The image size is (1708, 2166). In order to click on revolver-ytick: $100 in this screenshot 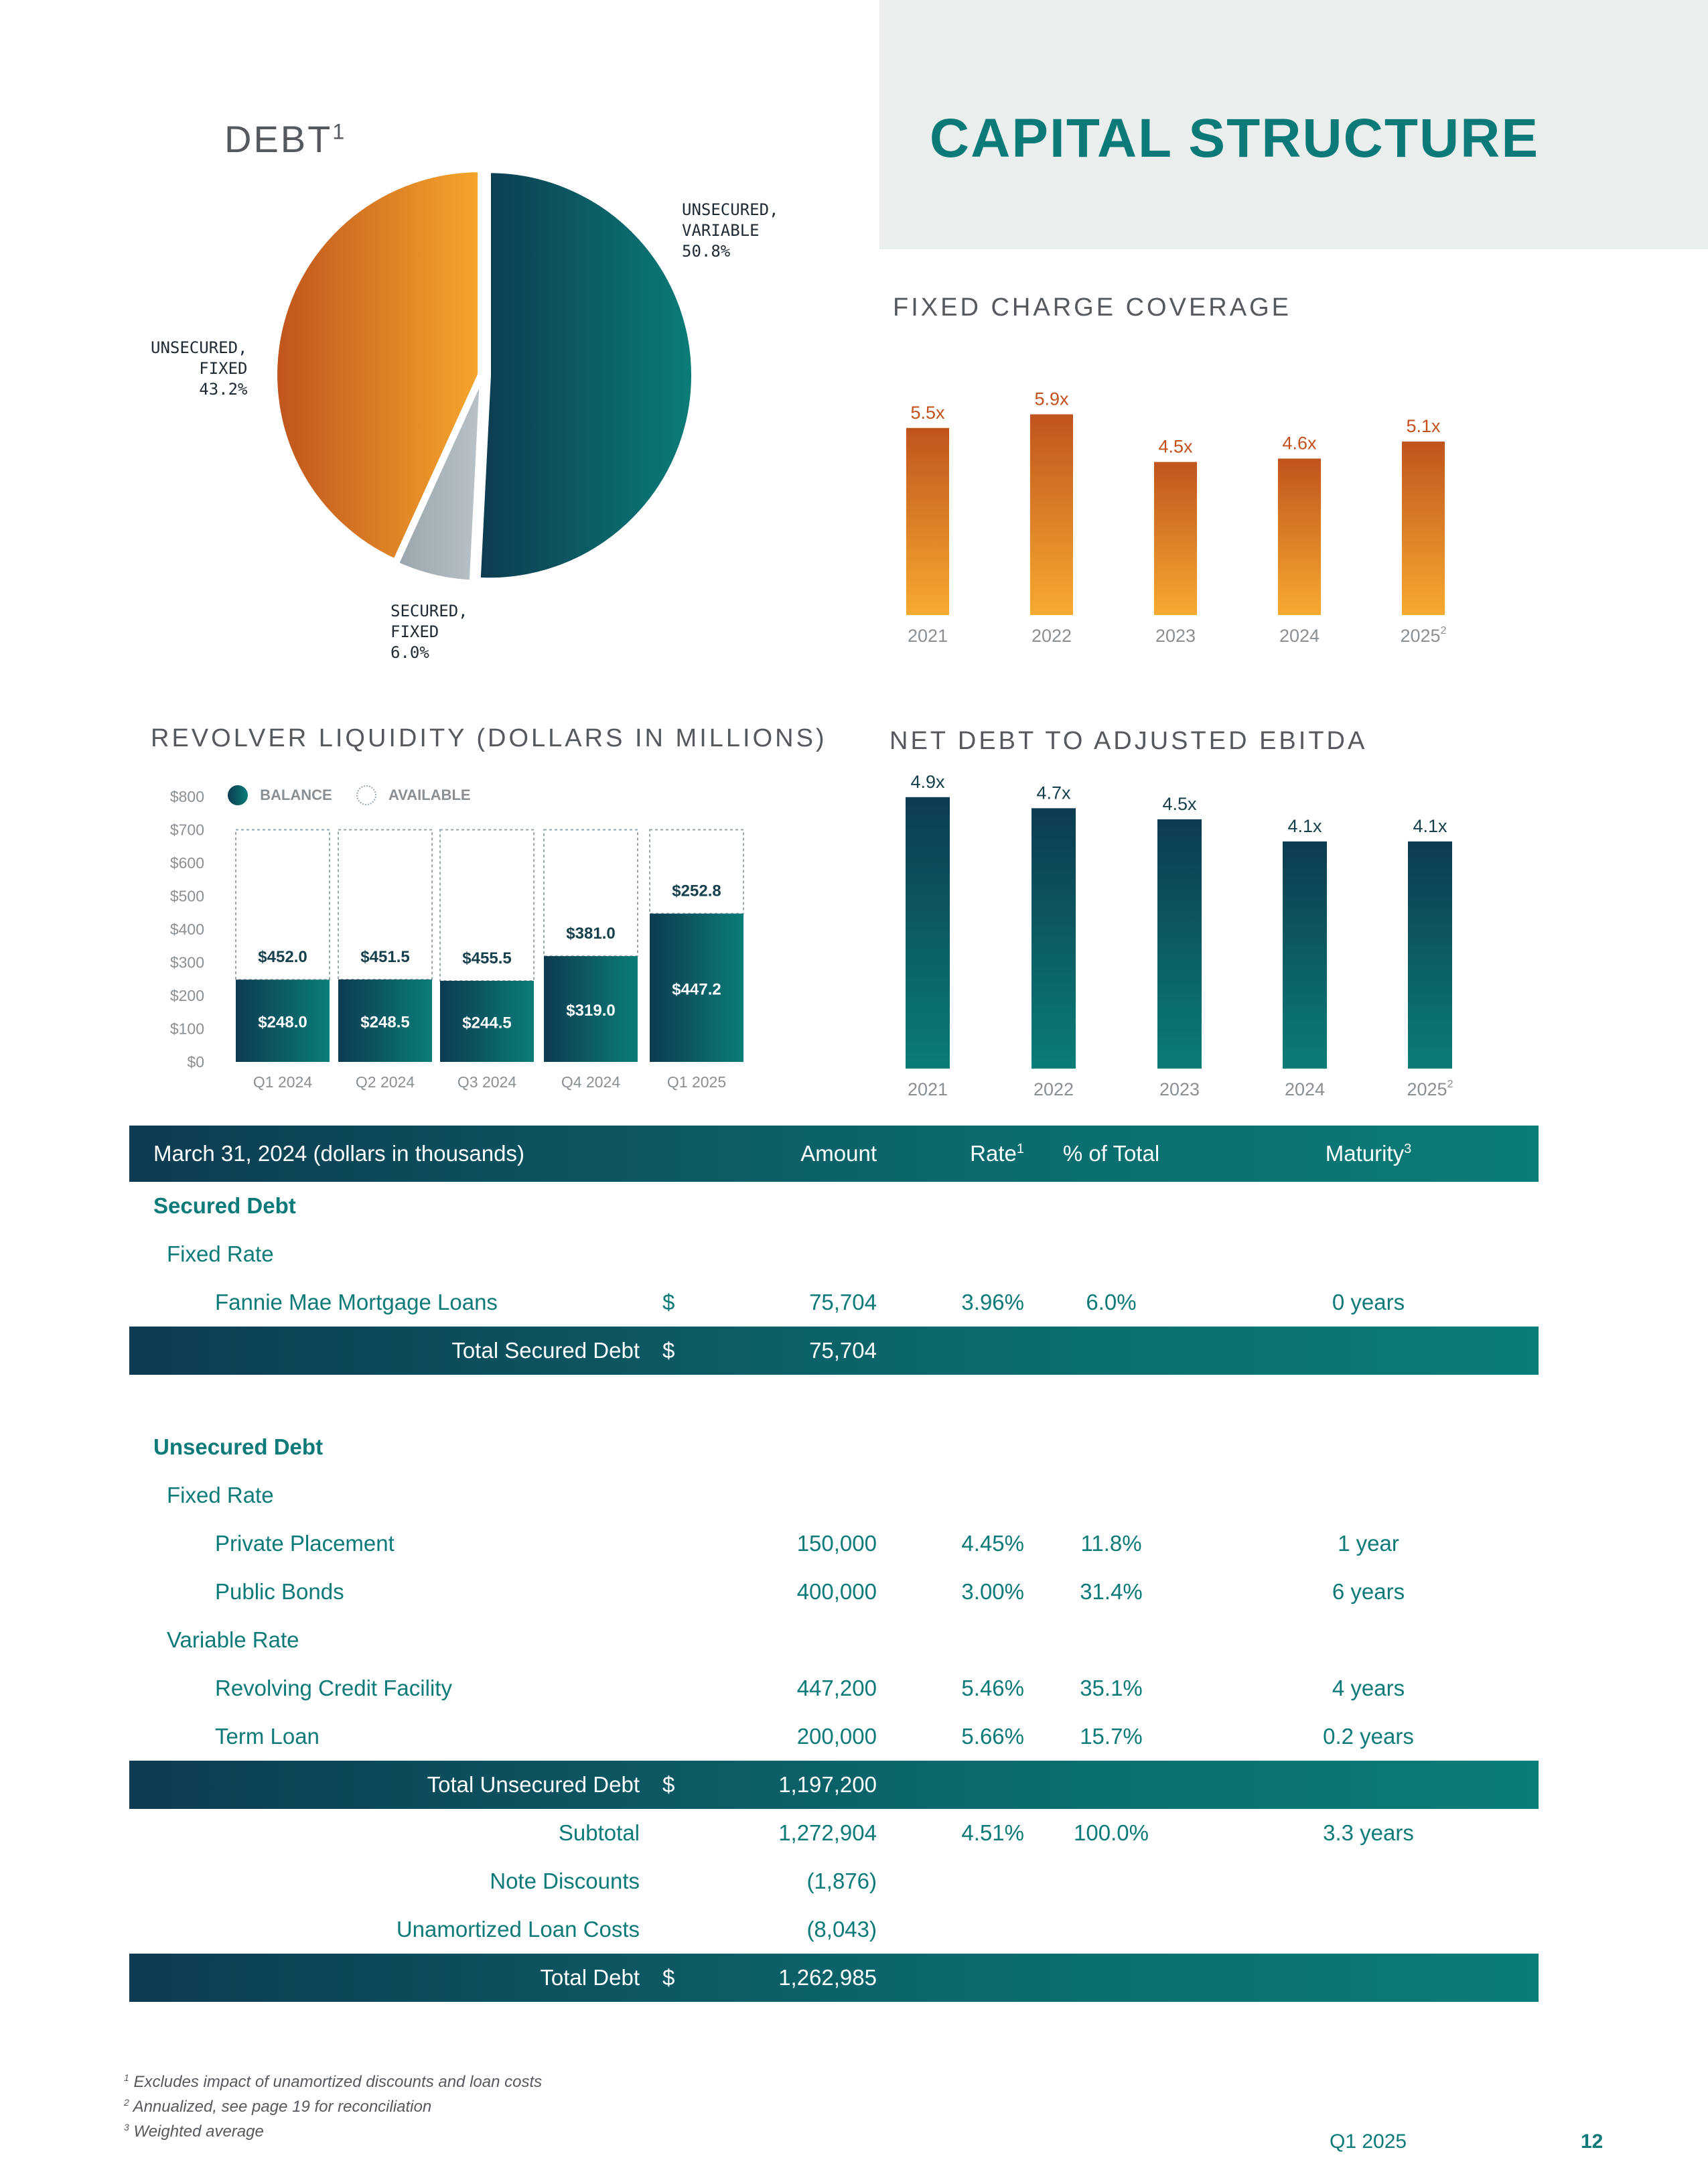, I will do `click(187, 1029)`.